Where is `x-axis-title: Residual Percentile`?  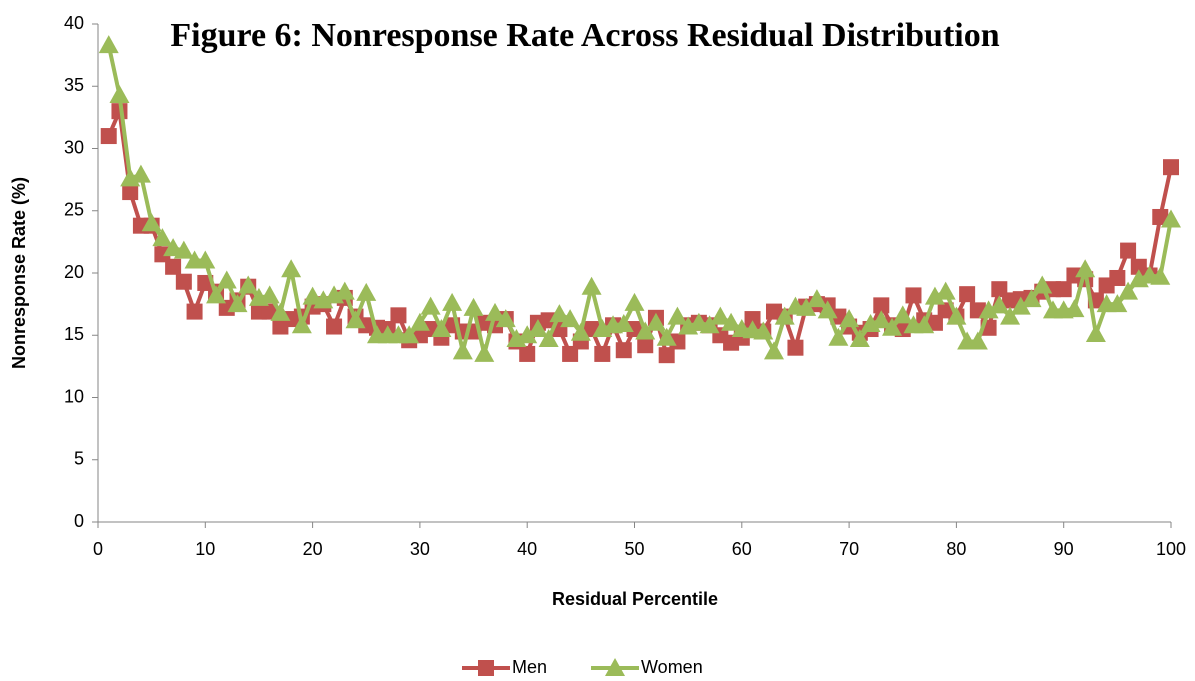 x-axis-title: Residual Percentile is located at coordinates (635, 599).